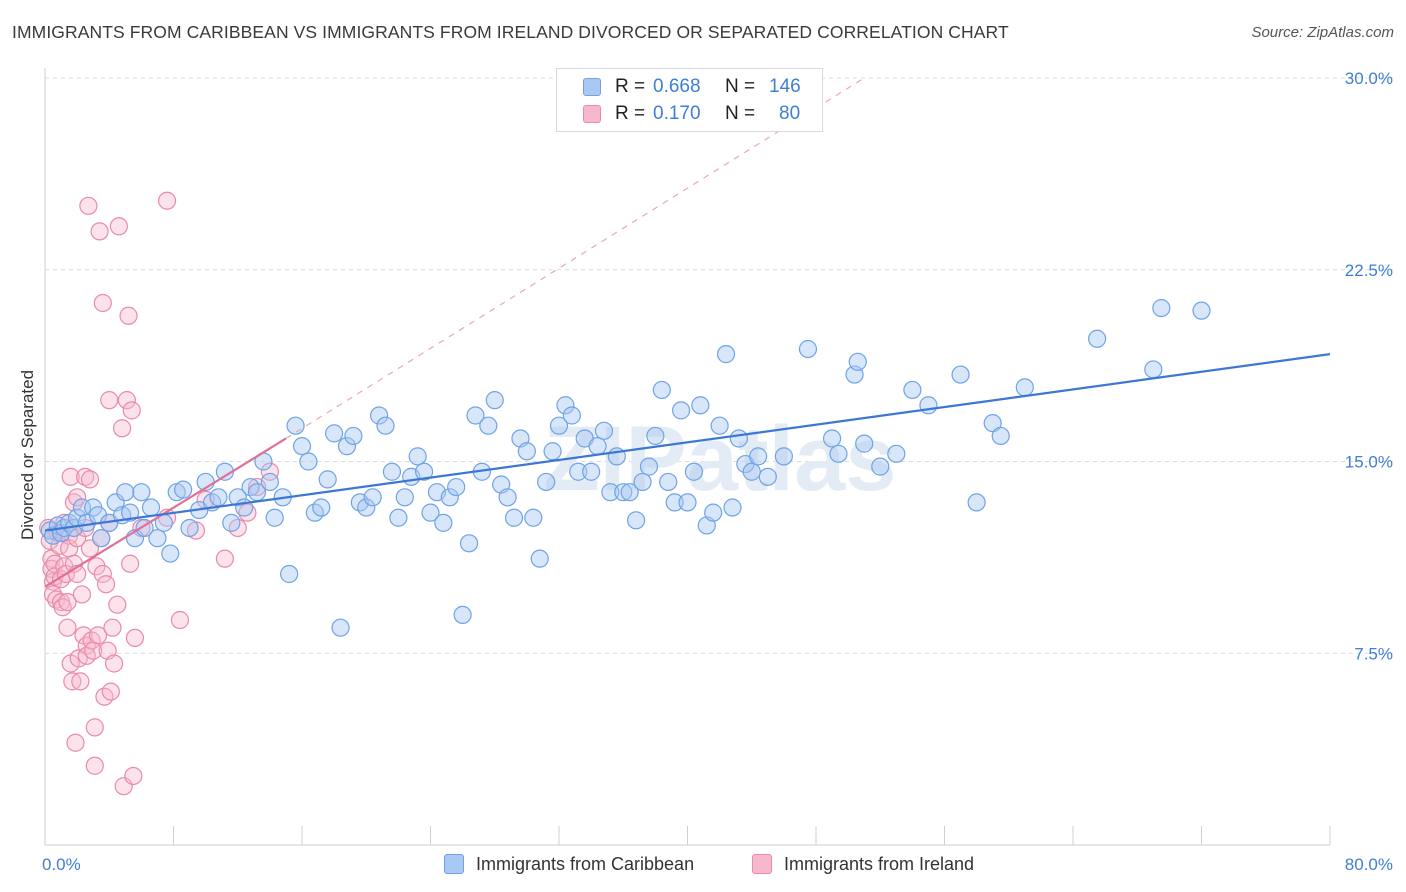  Describe the element at coordinates (1322, 32) in the screenshot. I see `source-credit: Source: ZipAtlas.com` at that location.